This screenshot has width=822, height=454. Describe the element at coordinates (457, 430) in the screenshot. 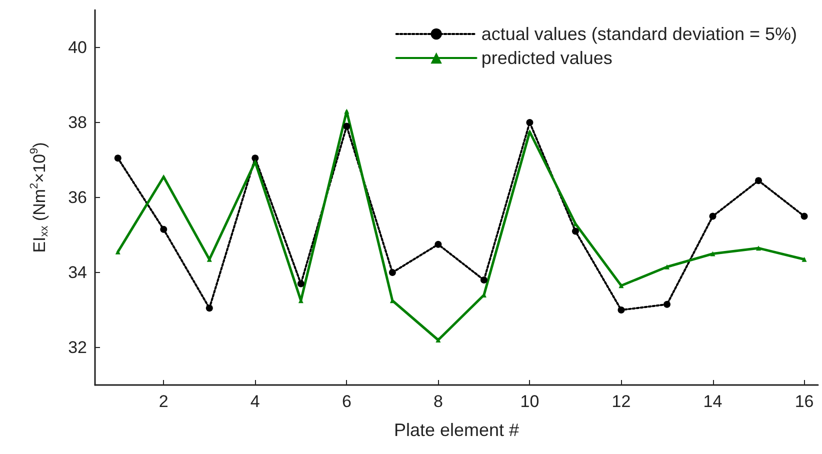

I see `x-axis-title: Plate element #` at that location.